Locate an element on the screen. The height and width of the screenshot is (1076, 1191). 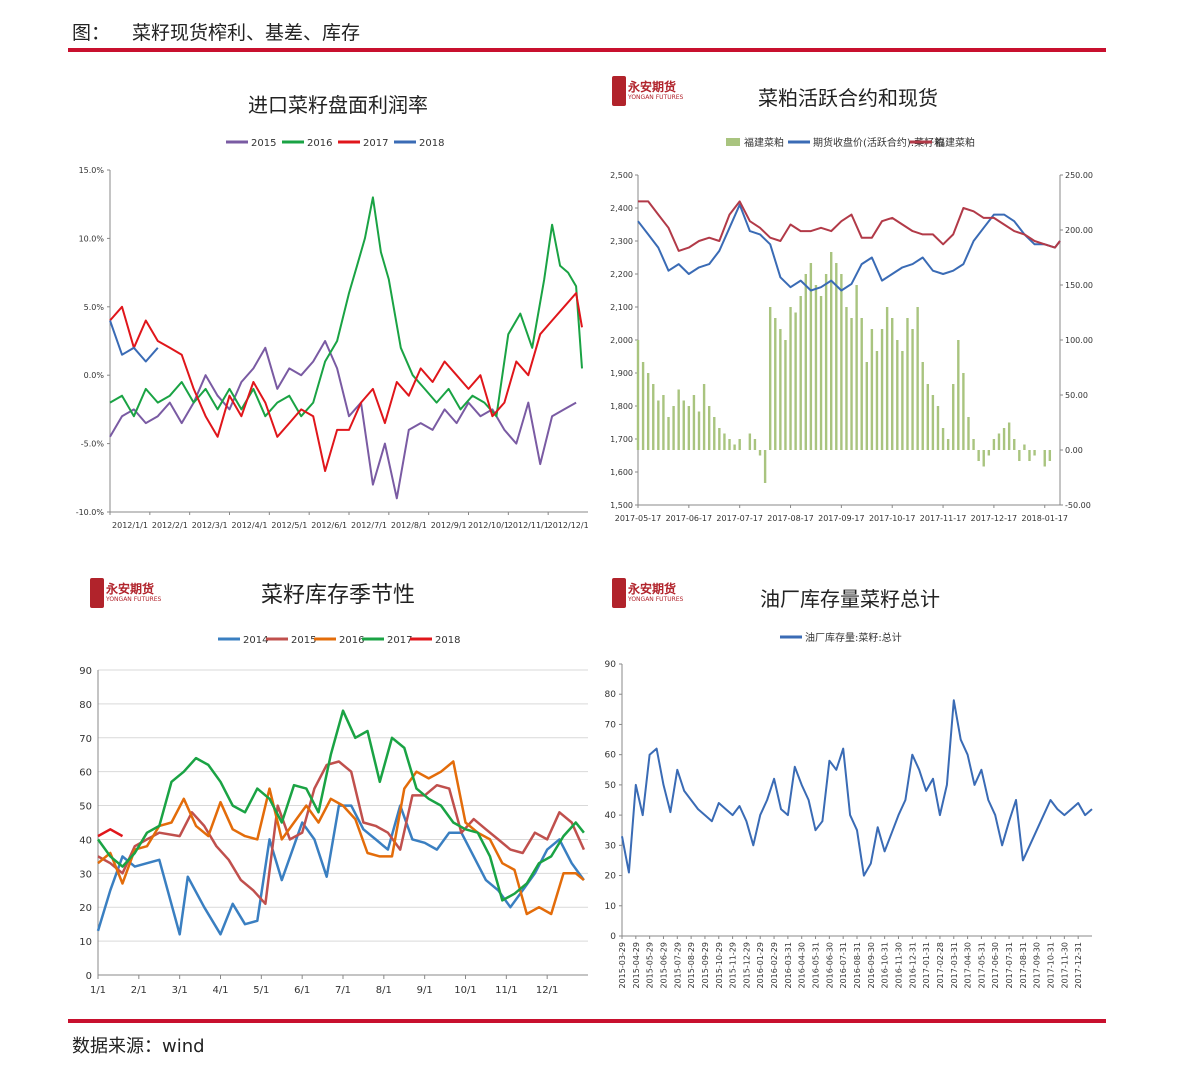
legend-label: 2016 is located at coordinates (319, 143).